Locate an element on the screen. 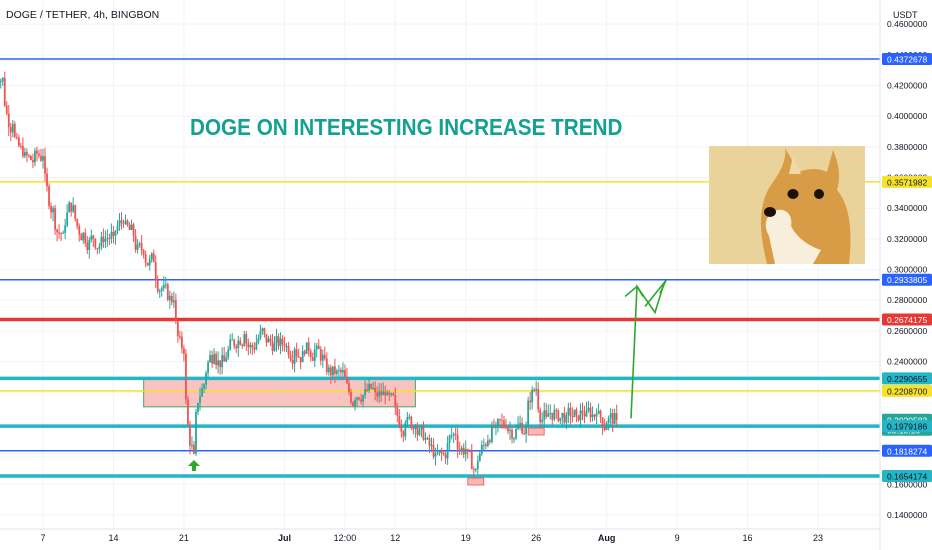 Image resolution: width=932 pixels, height=550 pixels. time-tick-label: 16 is located at coordinates (748, 538).